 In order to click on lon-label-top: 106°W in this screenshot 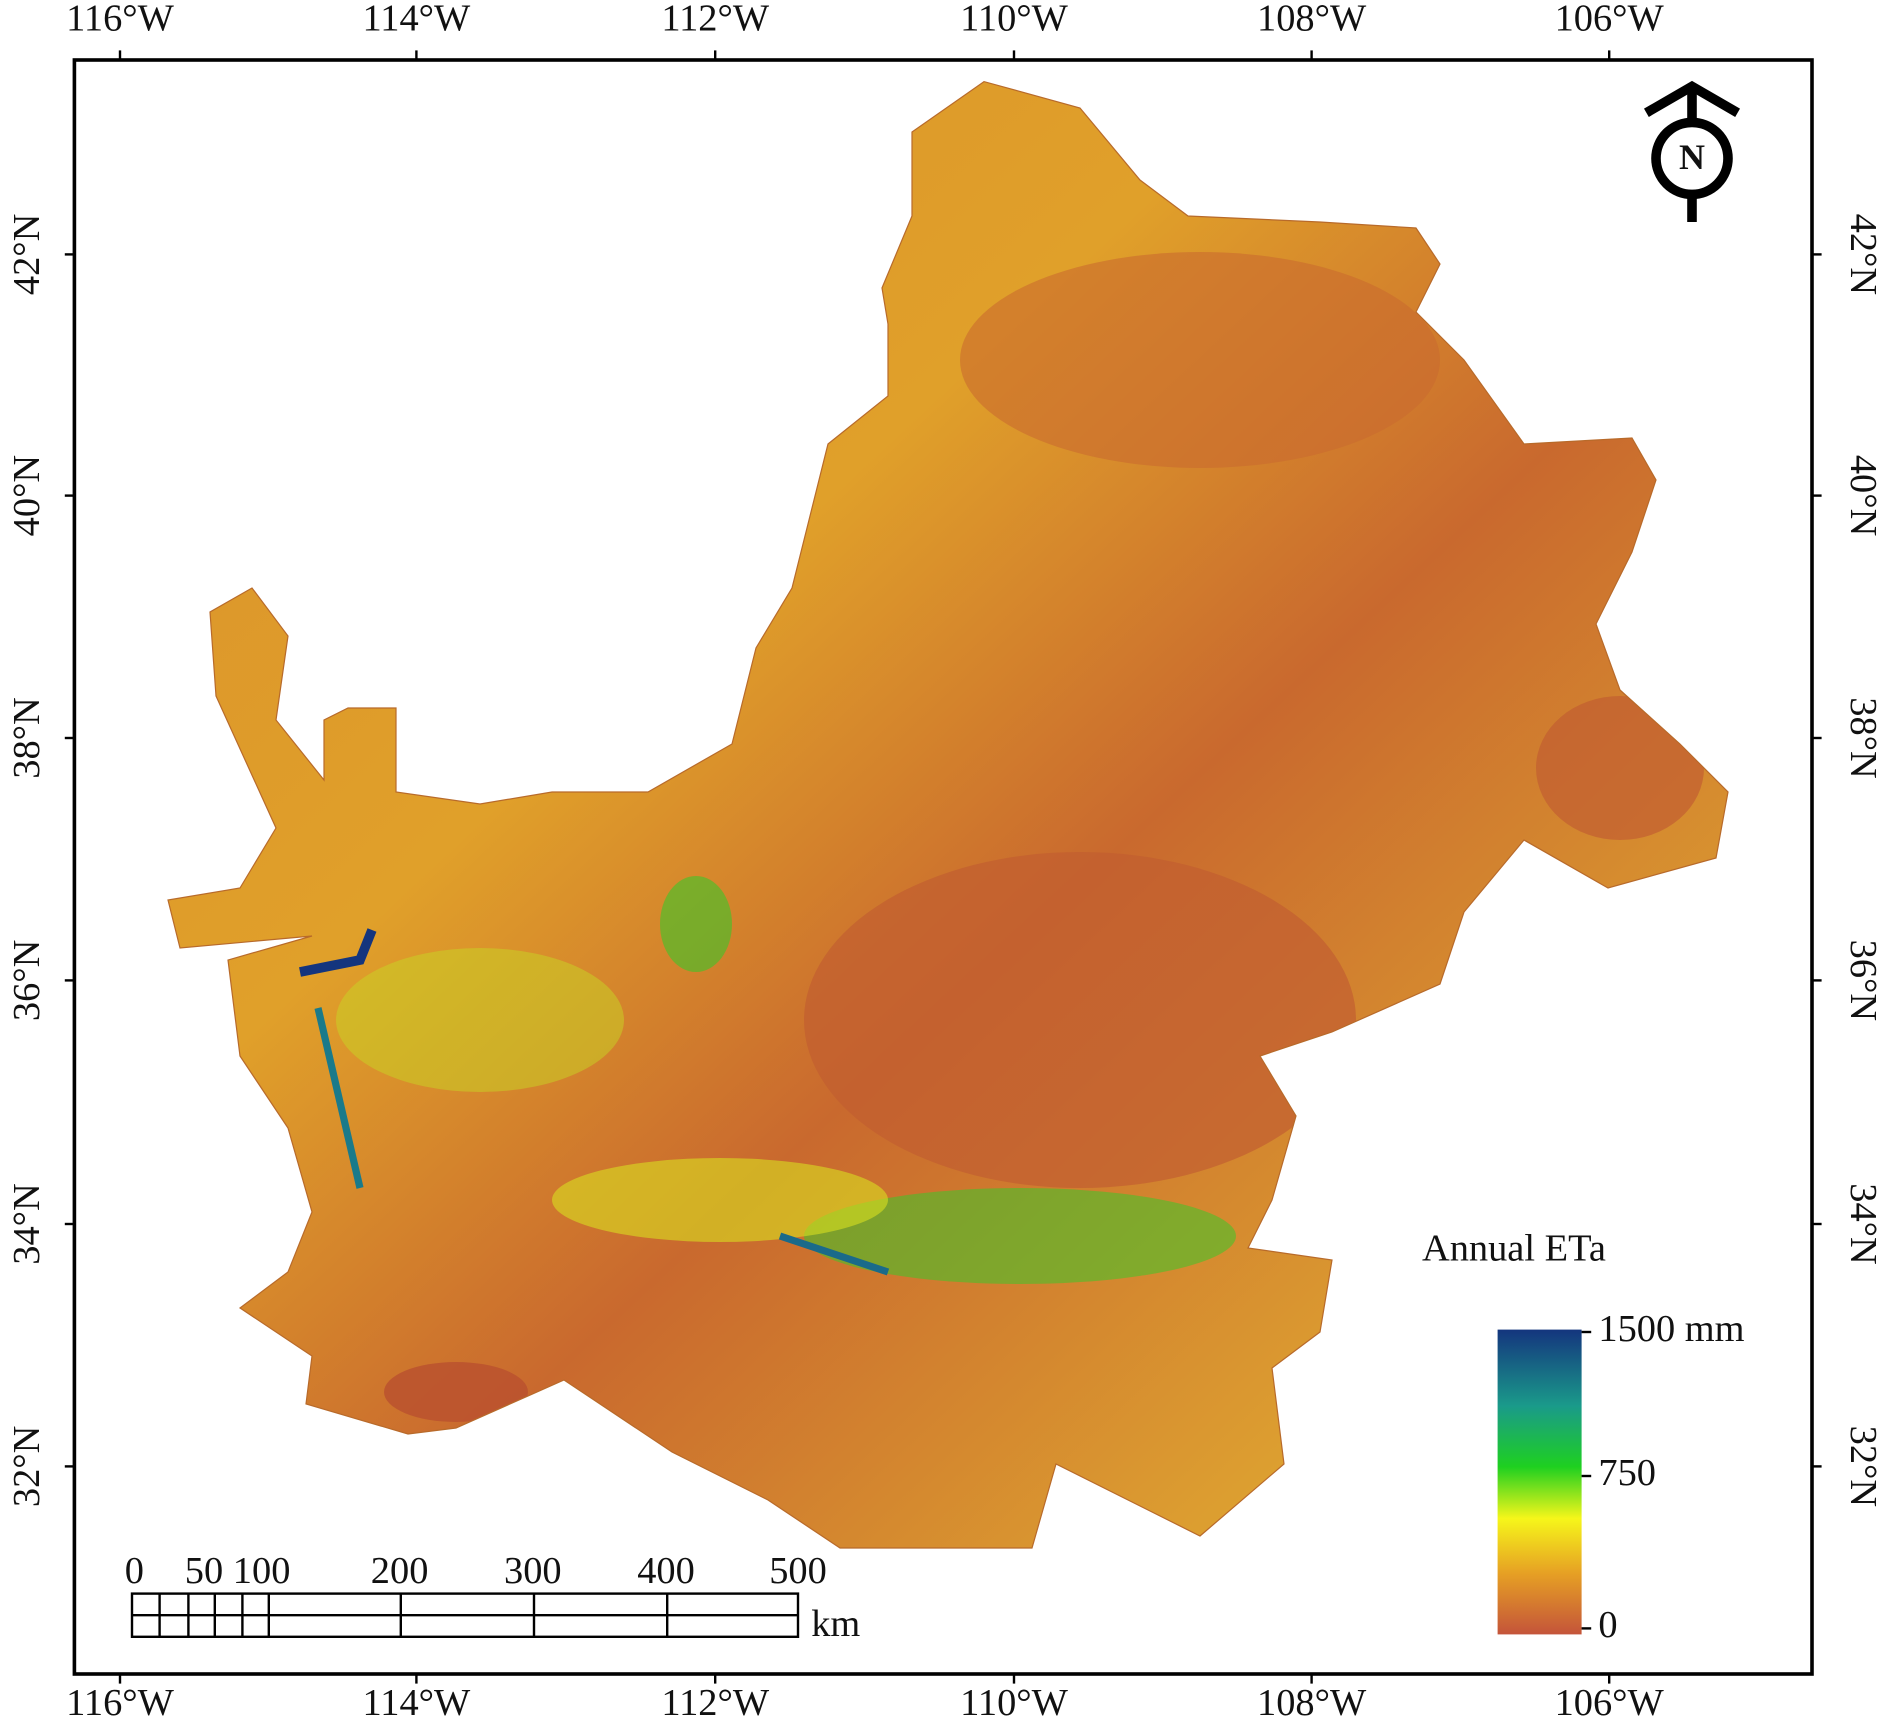, I will do `click(1610, 19)`.